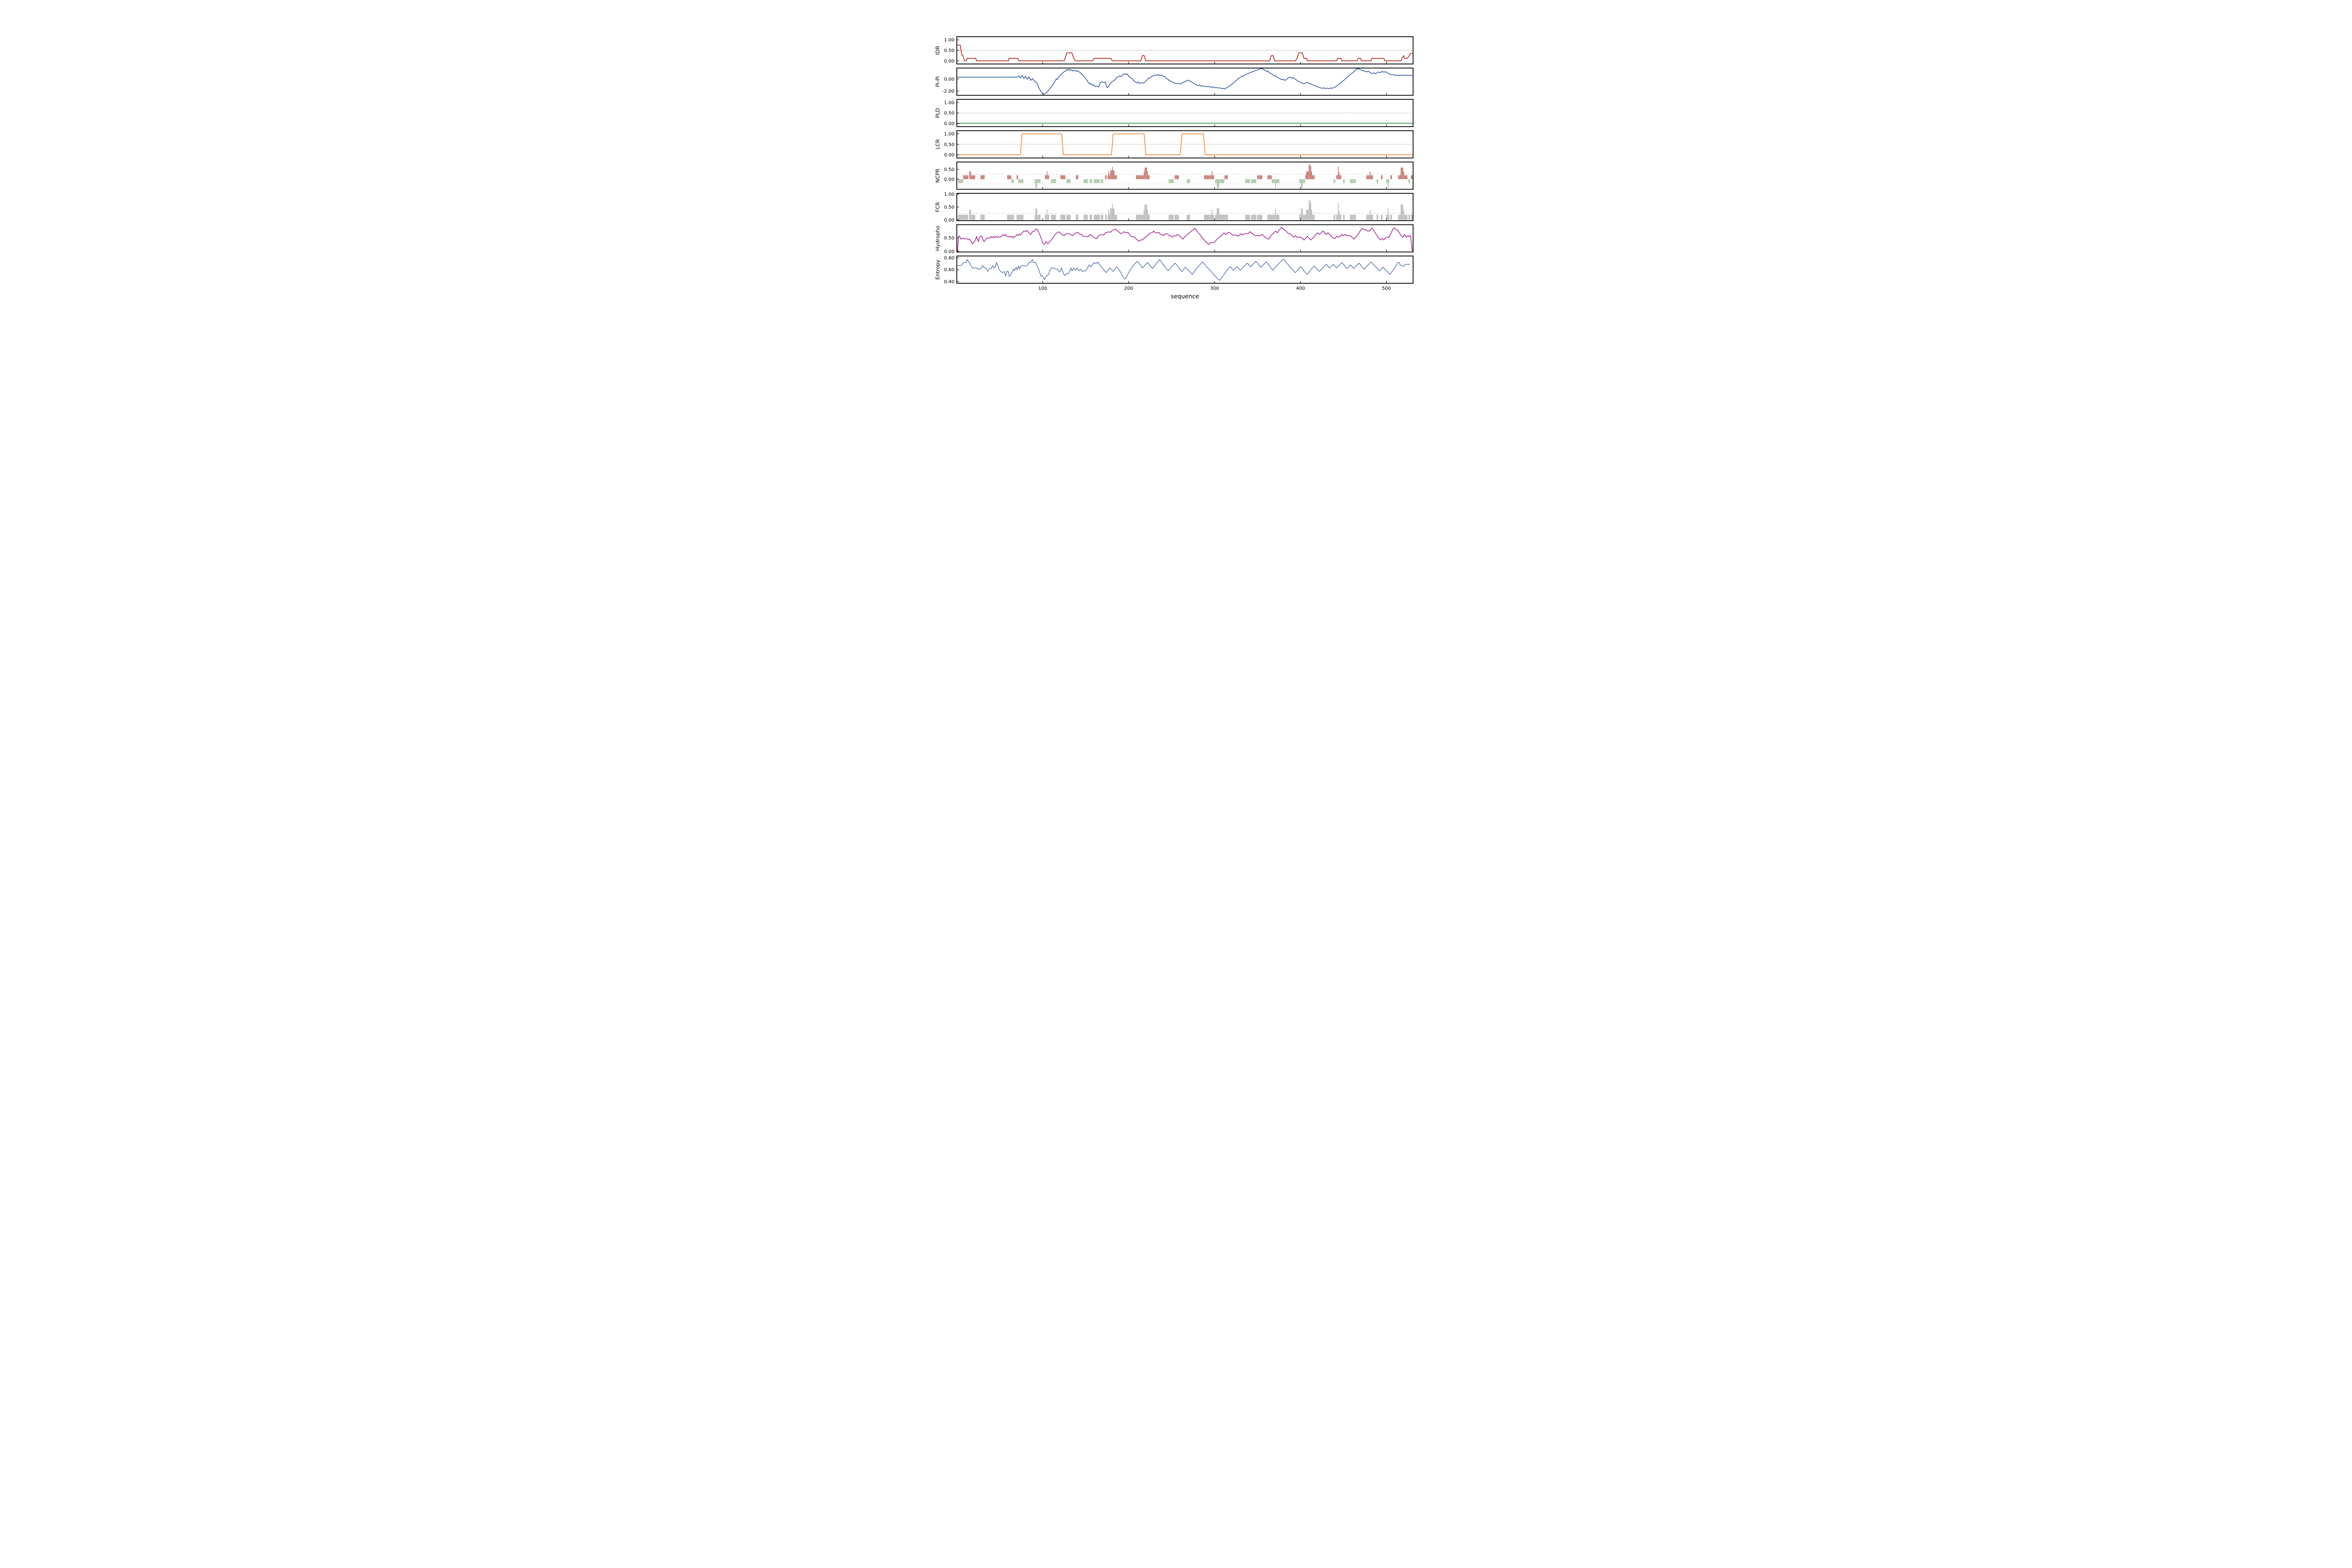 The image size is (2352, 1568). What do you see at coordinates (1128, 288) in the screenshot?
I see `x-tick-label: 200` at bounding box center [1128, 288].